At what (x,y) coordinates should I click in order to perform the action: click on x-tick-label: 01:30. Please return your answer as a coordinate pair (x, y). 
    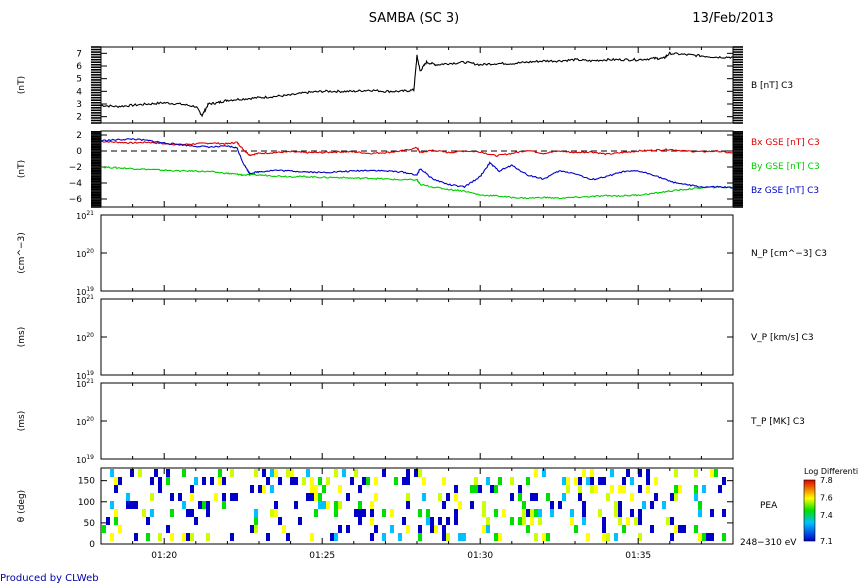
    Looking at the image, I should click on (480, 556).